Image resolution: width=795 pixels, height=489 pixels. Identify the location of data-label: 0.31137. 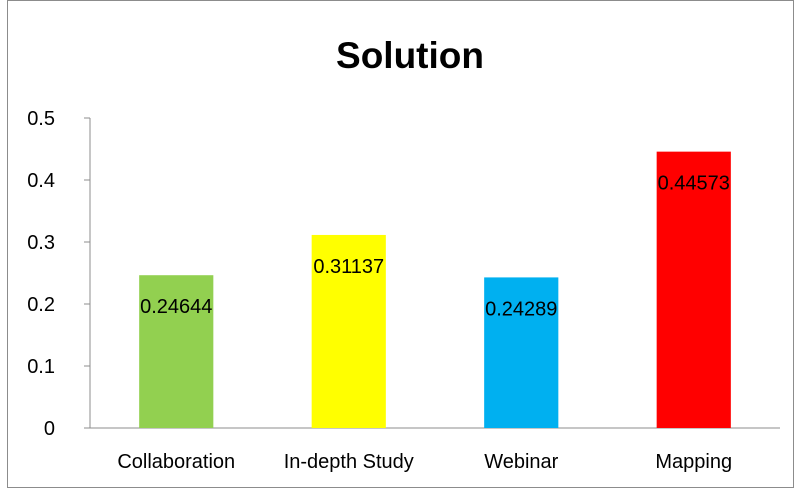
(348, 267).